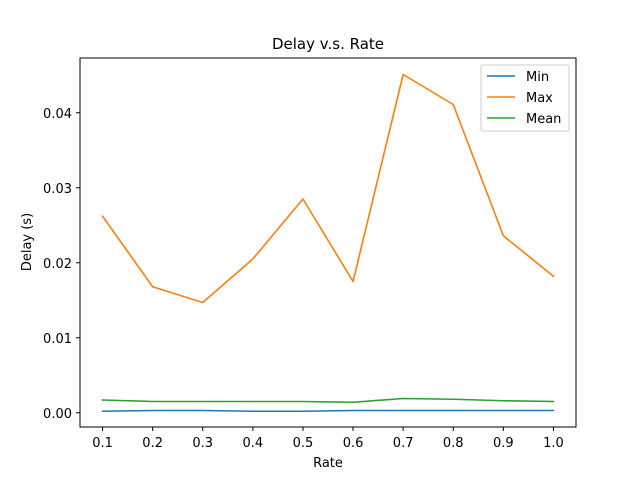 The height and width of the screenshot is (480, 640). What do you see at coordinates (152, 443) in the screenshot?
I see `x-tick-label: 0.2` at bounding box center [152, 443].